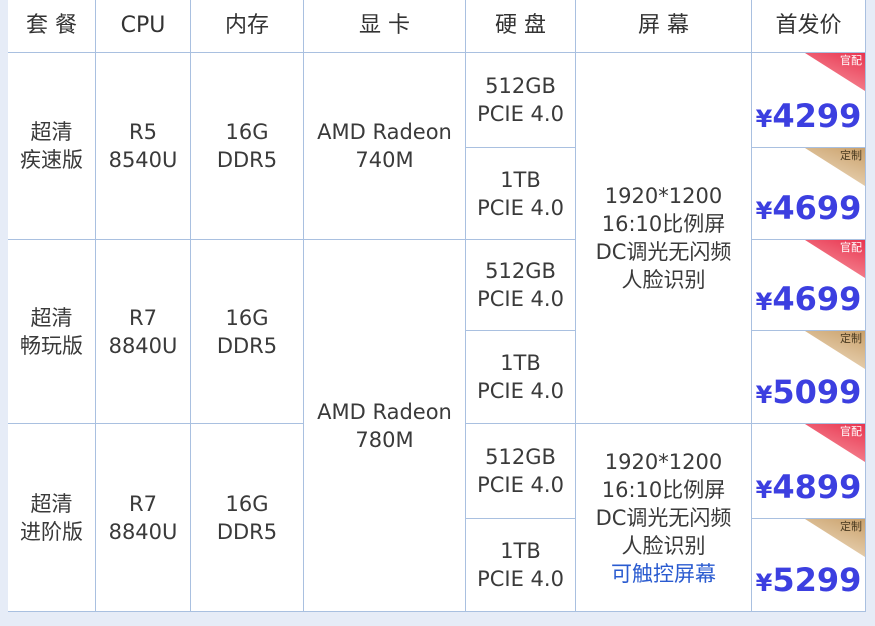 This screenshot has width=875, height=626. I want to click on column-header-line: 显 卡, so click(384, 25).